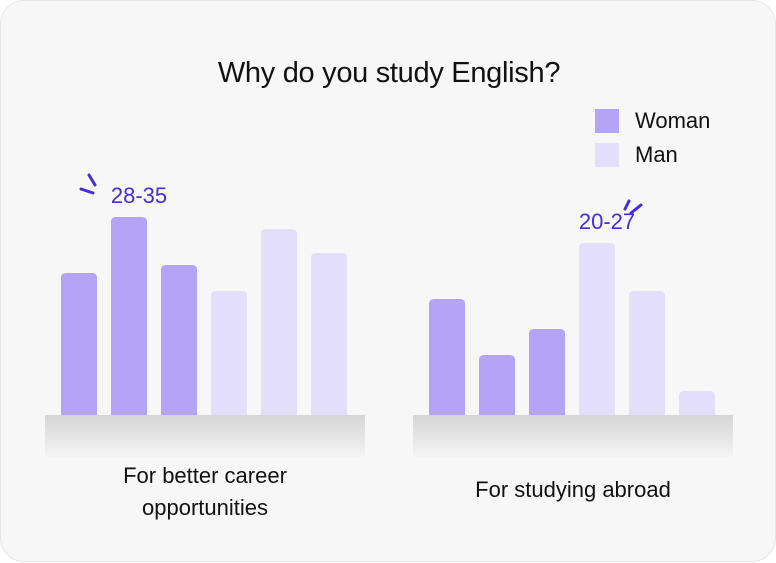  What do you see at coordinates (607, 121) in the screenshot?
I see `legend-swatch-woman` at bounding box center [607, 121].